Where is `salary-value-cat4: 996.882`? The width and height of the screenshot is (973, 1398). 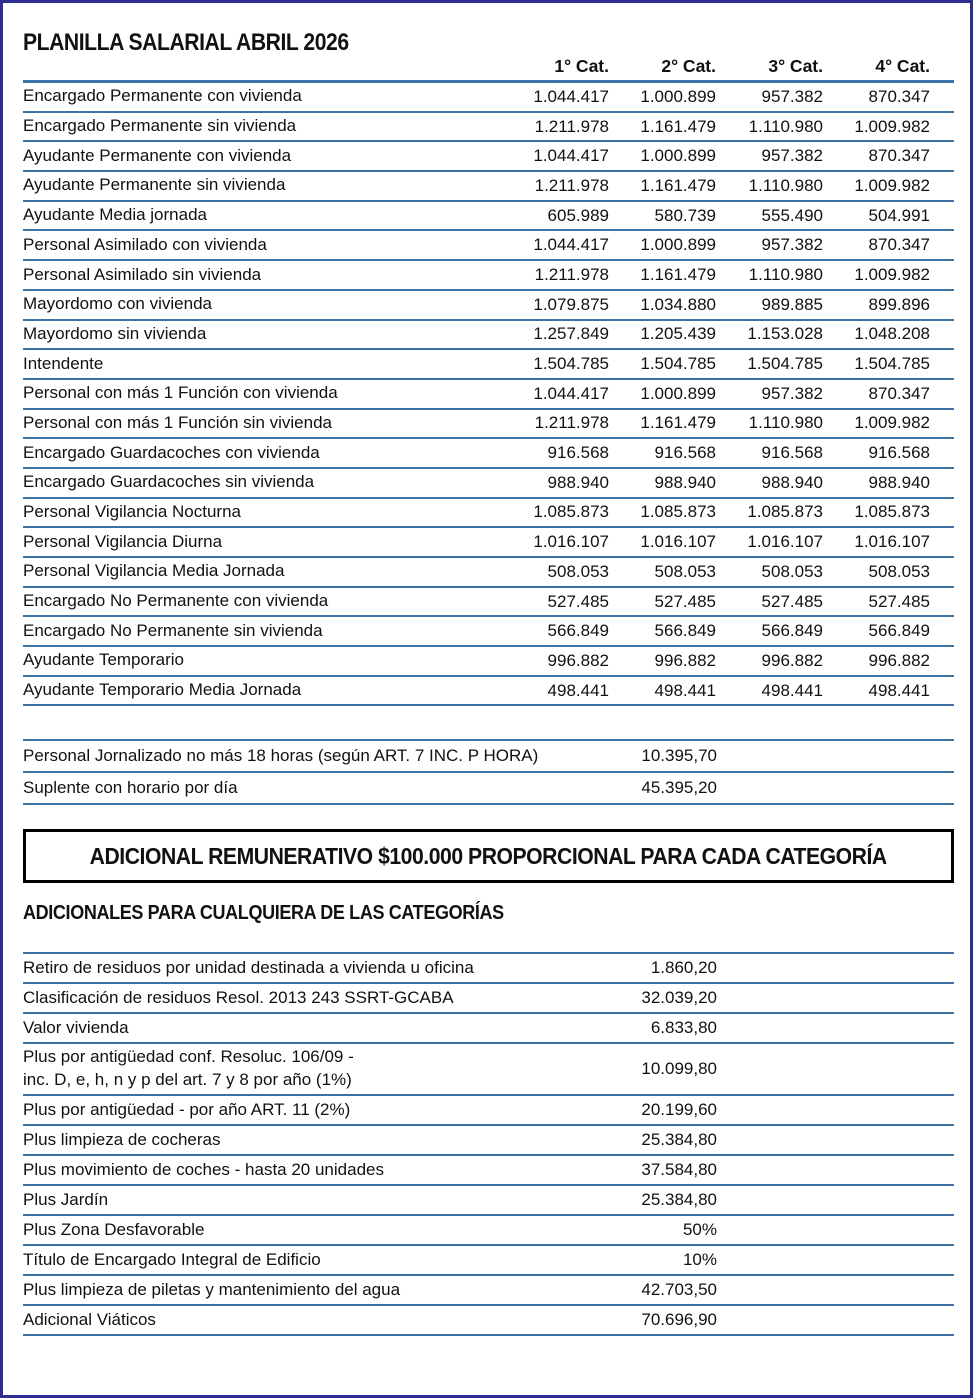 salary-value-cat4: 996.882 is located at coordinates (899, 660).